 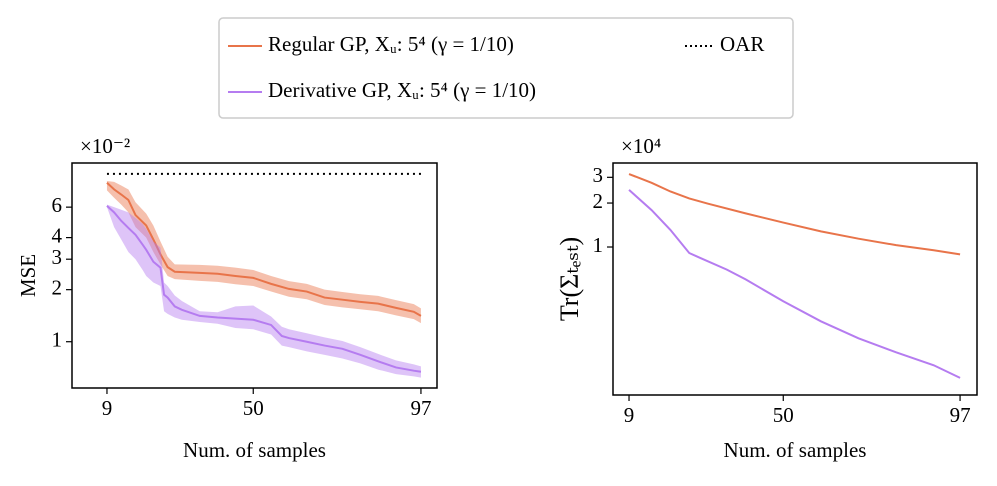 What do you see at coordinates (28, 275) in the screenshot?
I see `y-axis-label: MSE` at bounding box center [28, 275].